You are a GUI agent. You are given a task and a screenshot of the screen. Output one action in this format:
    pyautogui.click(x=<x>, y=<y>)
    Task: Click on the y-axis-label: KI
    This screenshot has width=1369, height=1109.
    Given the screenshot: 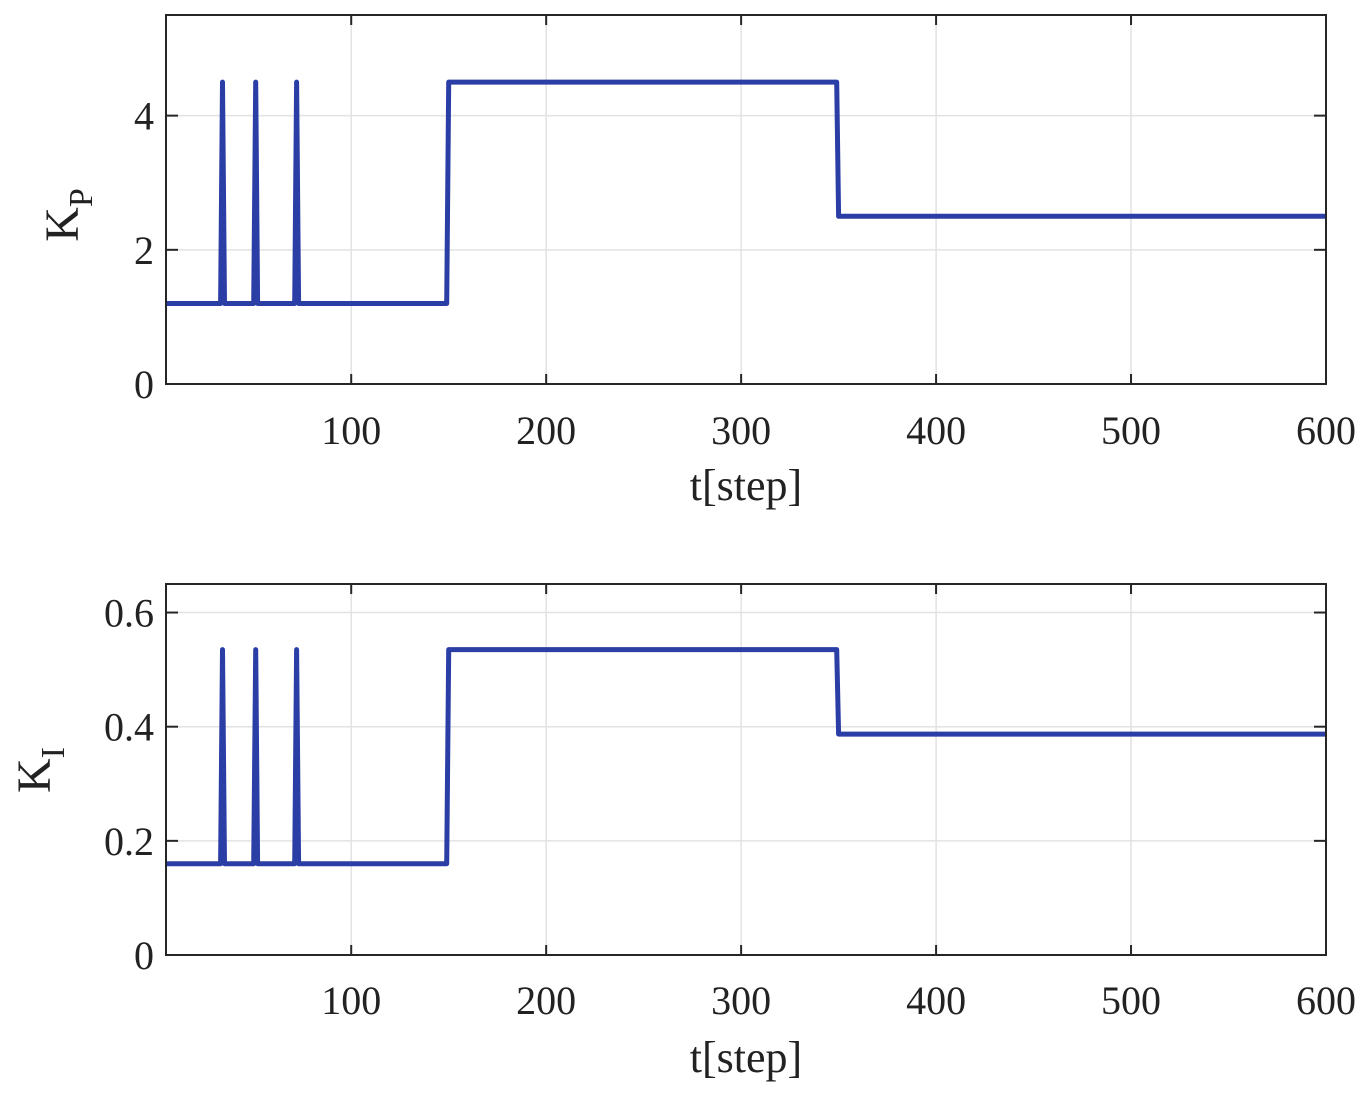 What is the action you would take?
    pyautogui.click(x=40, y=770)
    